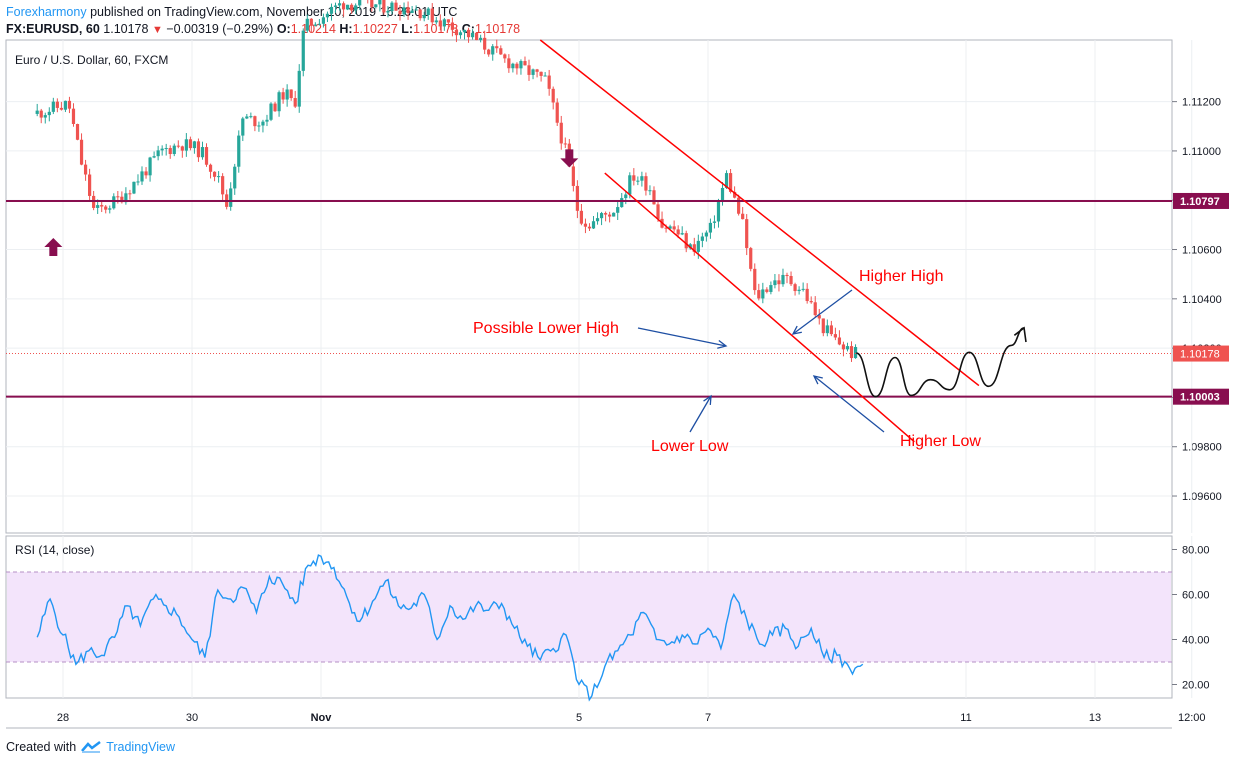 The width and height of the screenshot is (1237, 766). I want to click on close-value: 1.10178, so click(497, 29).